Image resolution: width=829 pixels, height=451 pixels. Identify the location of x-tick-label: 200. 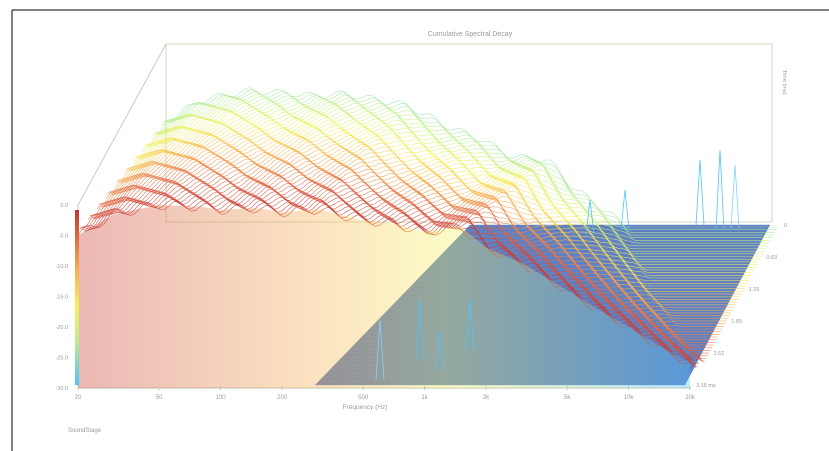
(282, 398).